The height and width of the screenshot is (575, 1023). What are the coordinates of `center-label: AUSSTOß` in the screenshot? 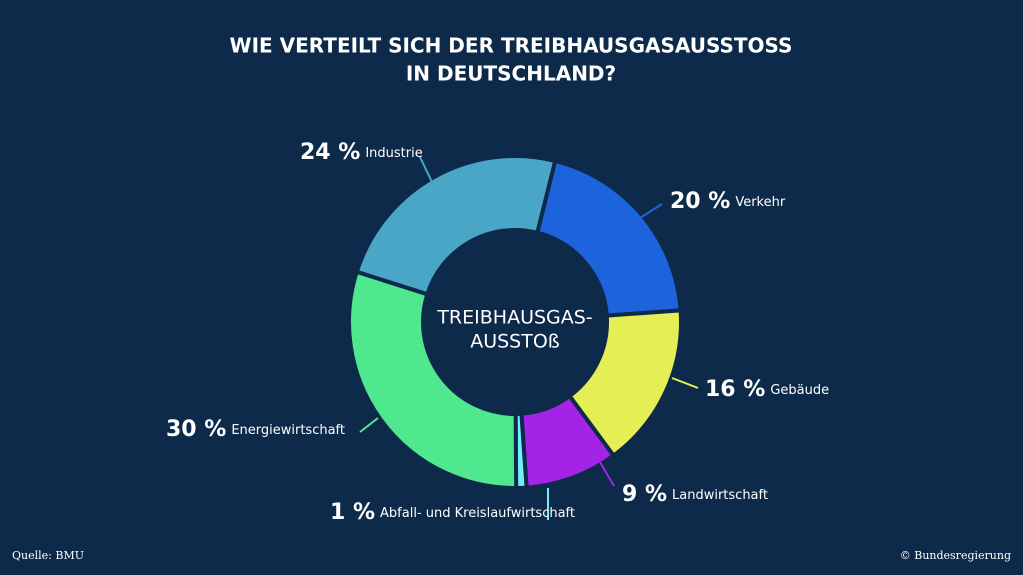 It's located at (515, 342).